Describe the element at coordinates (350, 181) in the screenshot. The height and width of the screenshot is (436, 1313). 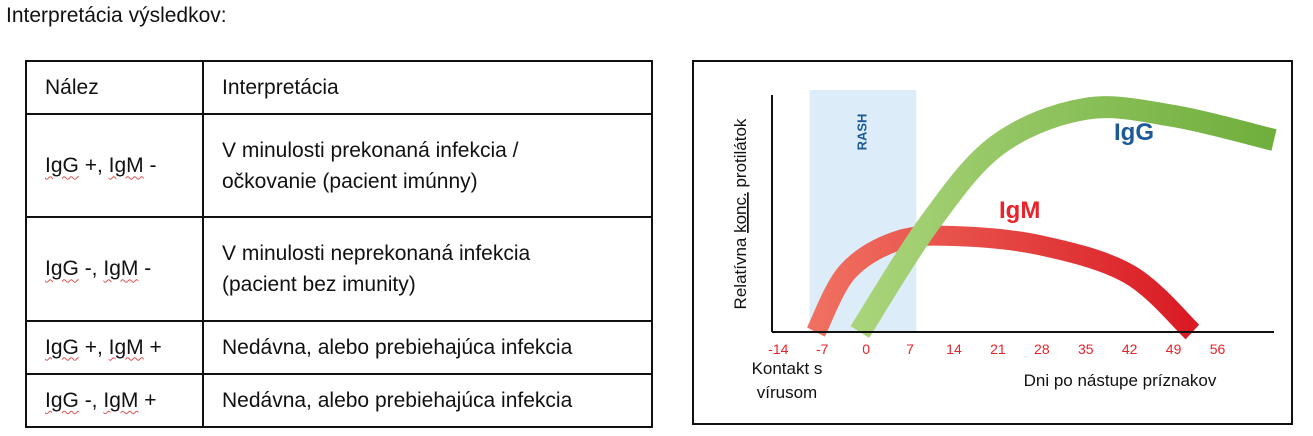
I see `interpretation-line: očkovanie (pacient imúnny)` at that location.